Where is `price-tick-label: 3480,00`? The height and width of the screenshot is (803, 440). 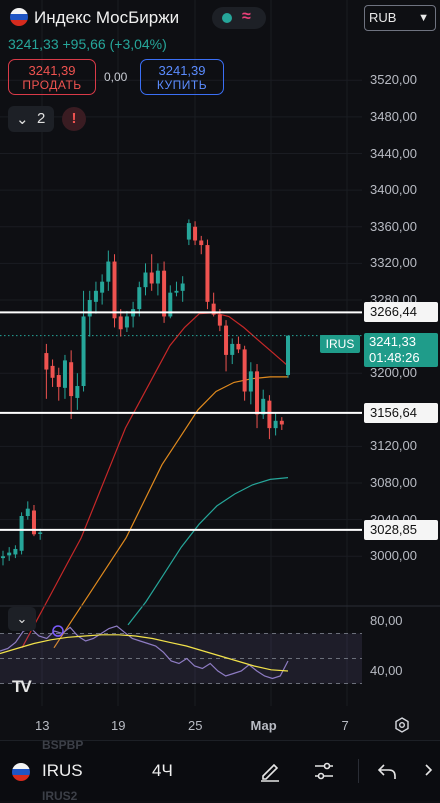 price-tick-label: 3480,00 is located at coordinates (393, 116).